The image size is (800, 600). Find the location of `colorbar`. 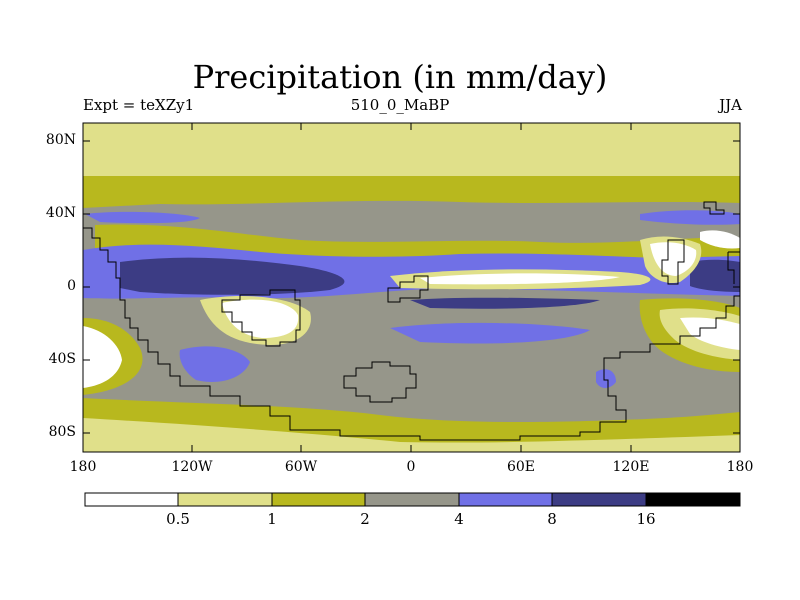

colorbar is located at coordinates (412, 499).